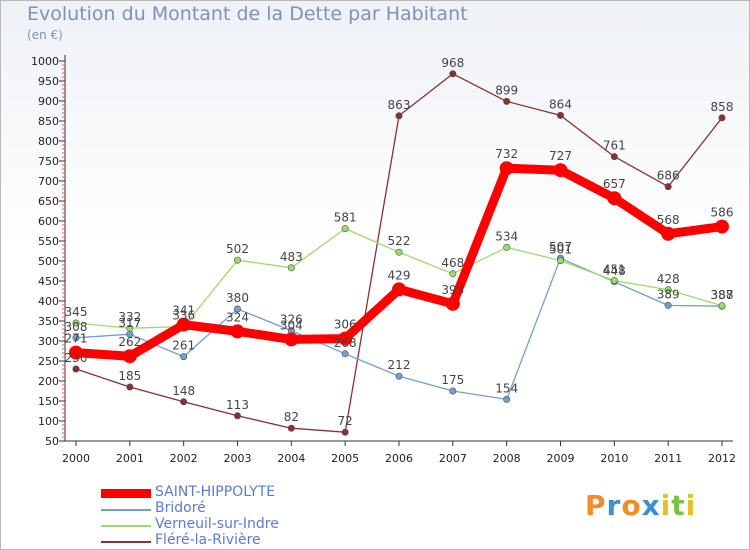  I want to click on data-label: 261, so click(183, 346).